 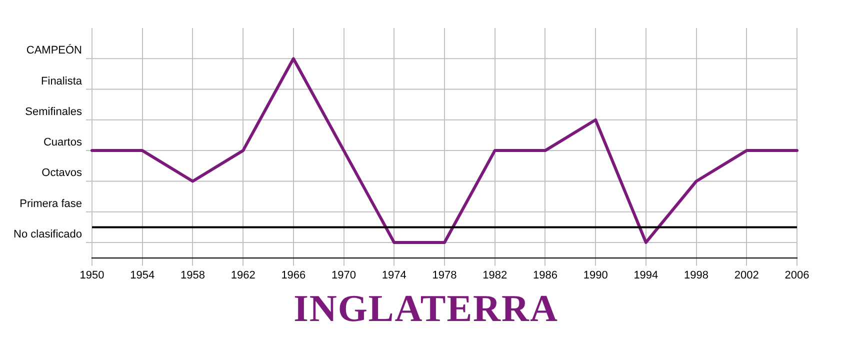 What do you see at coordinates (142, 275) in the screenshot?
I see `x-tick-label: 1954` at bounding box center [142, 275].